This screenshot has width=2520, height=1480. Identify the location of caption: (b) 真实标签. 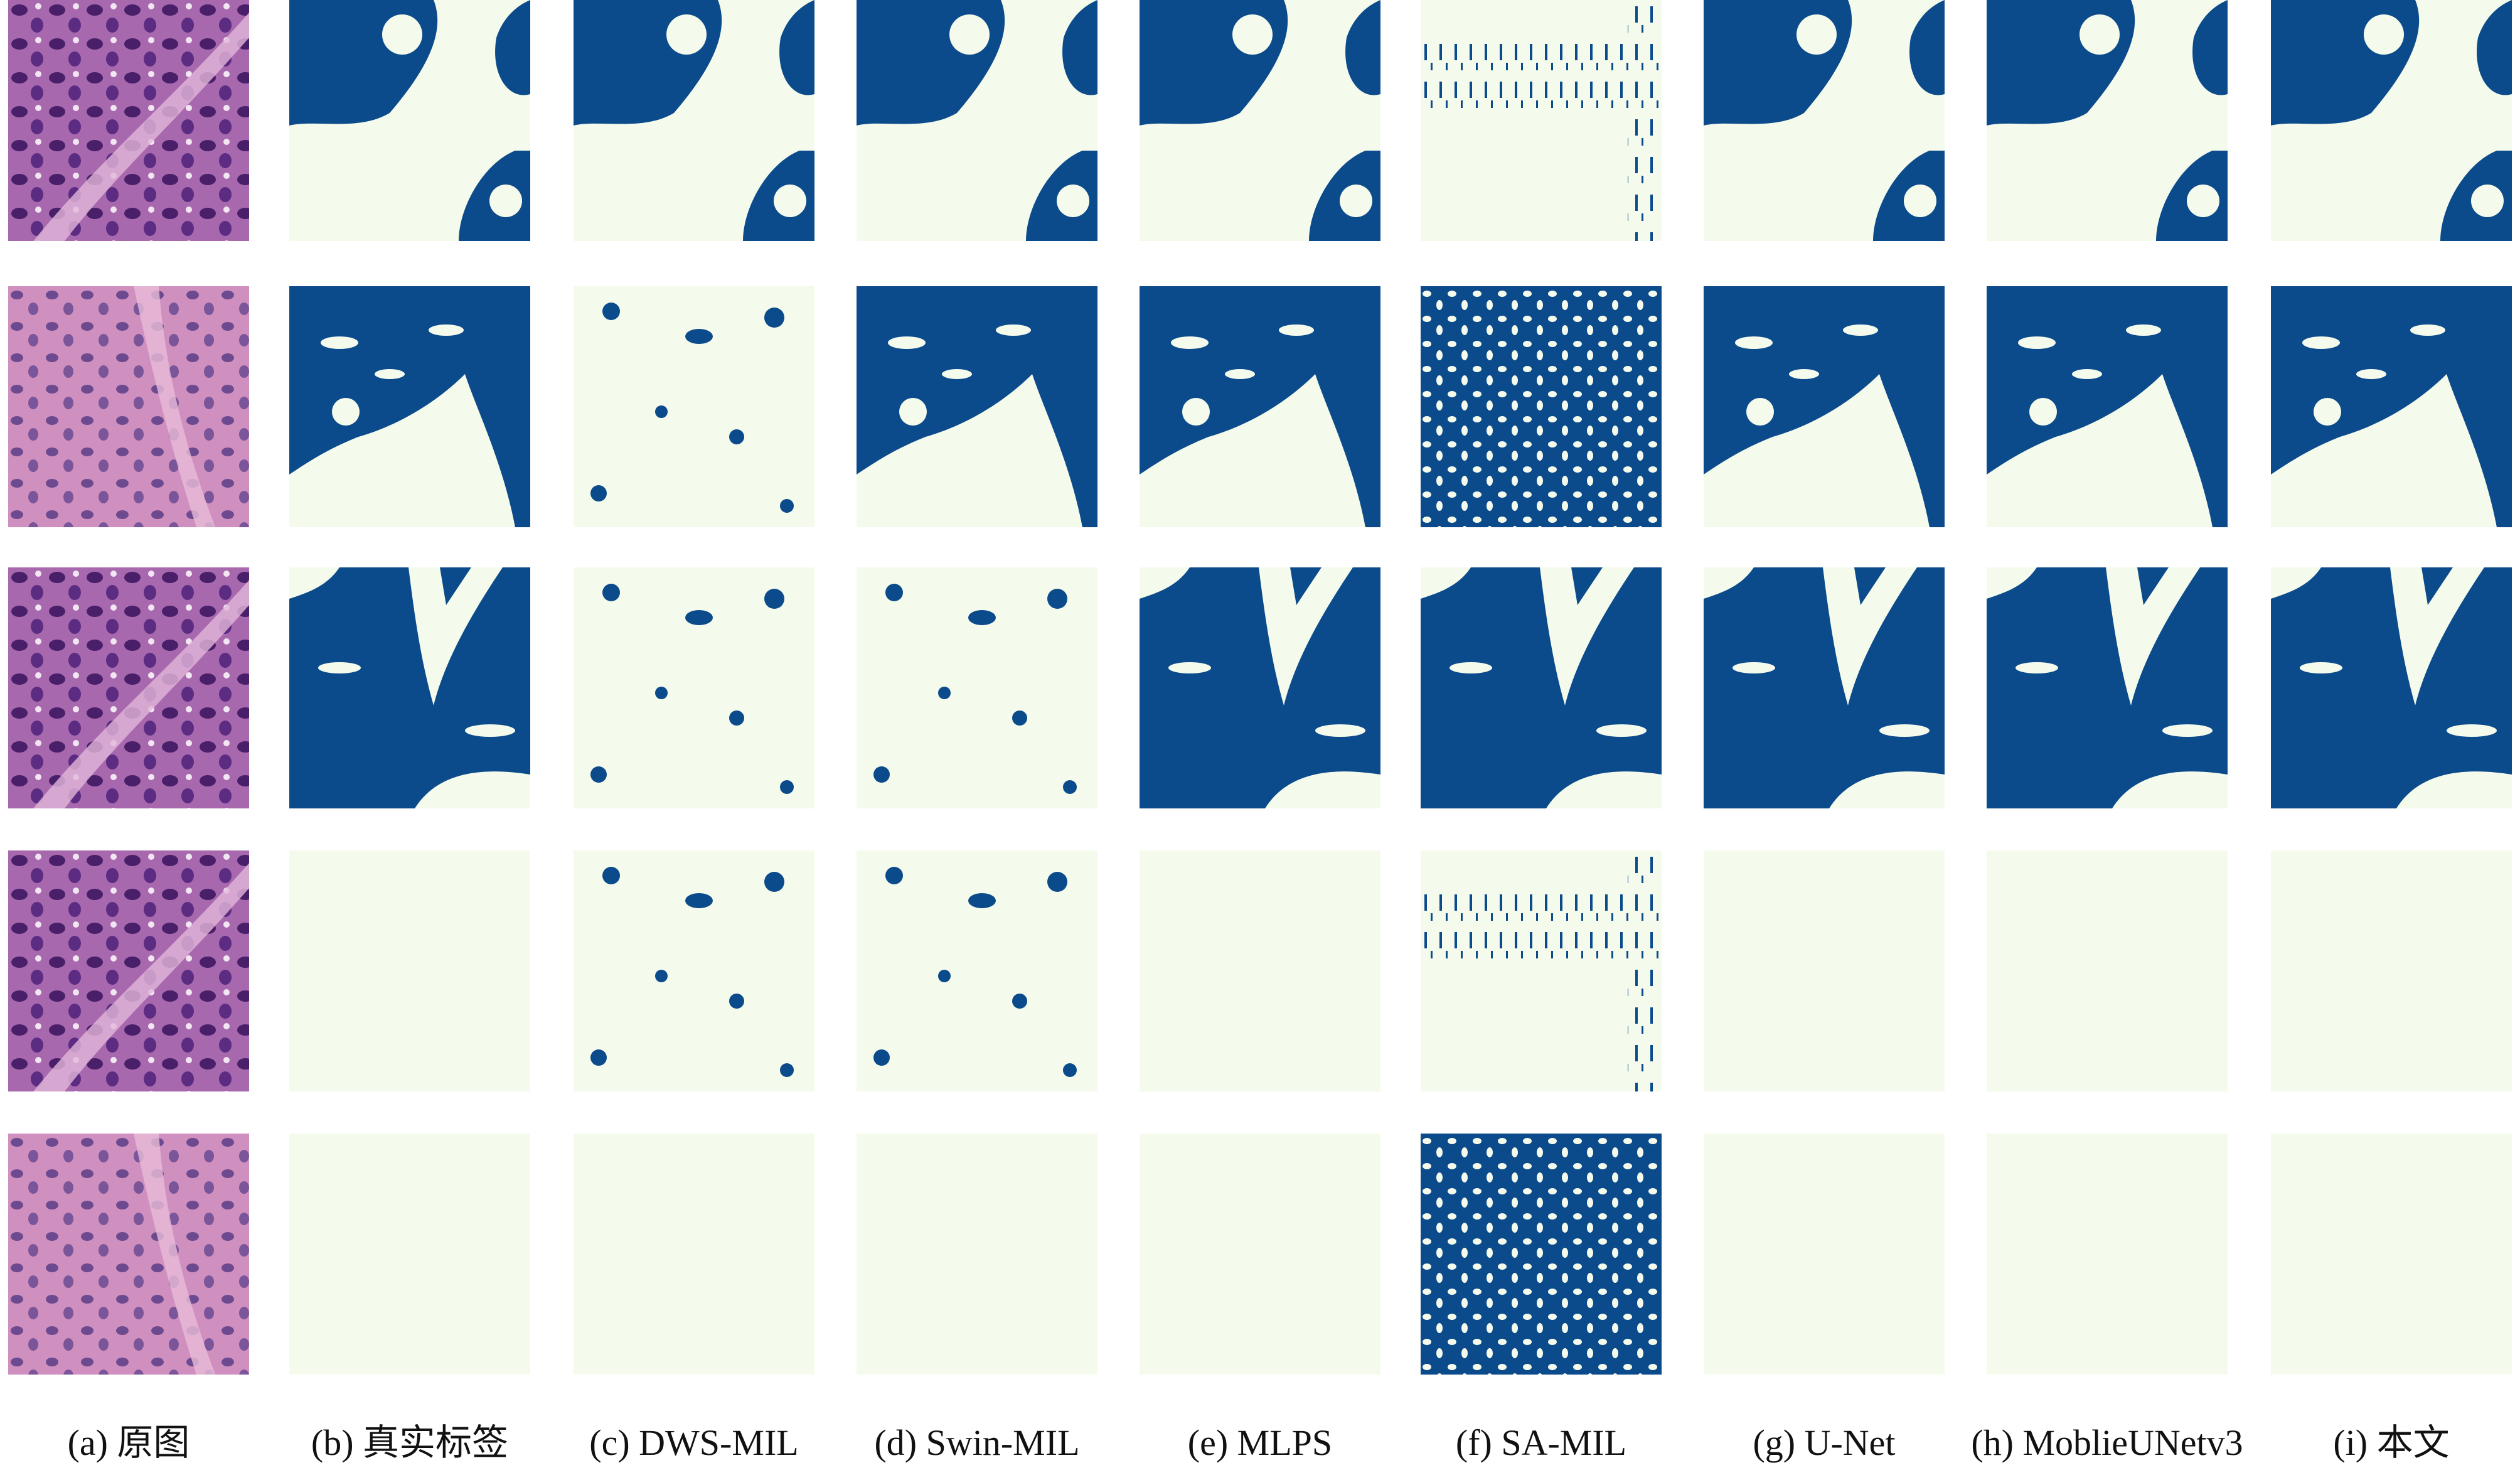
(409, 1442).